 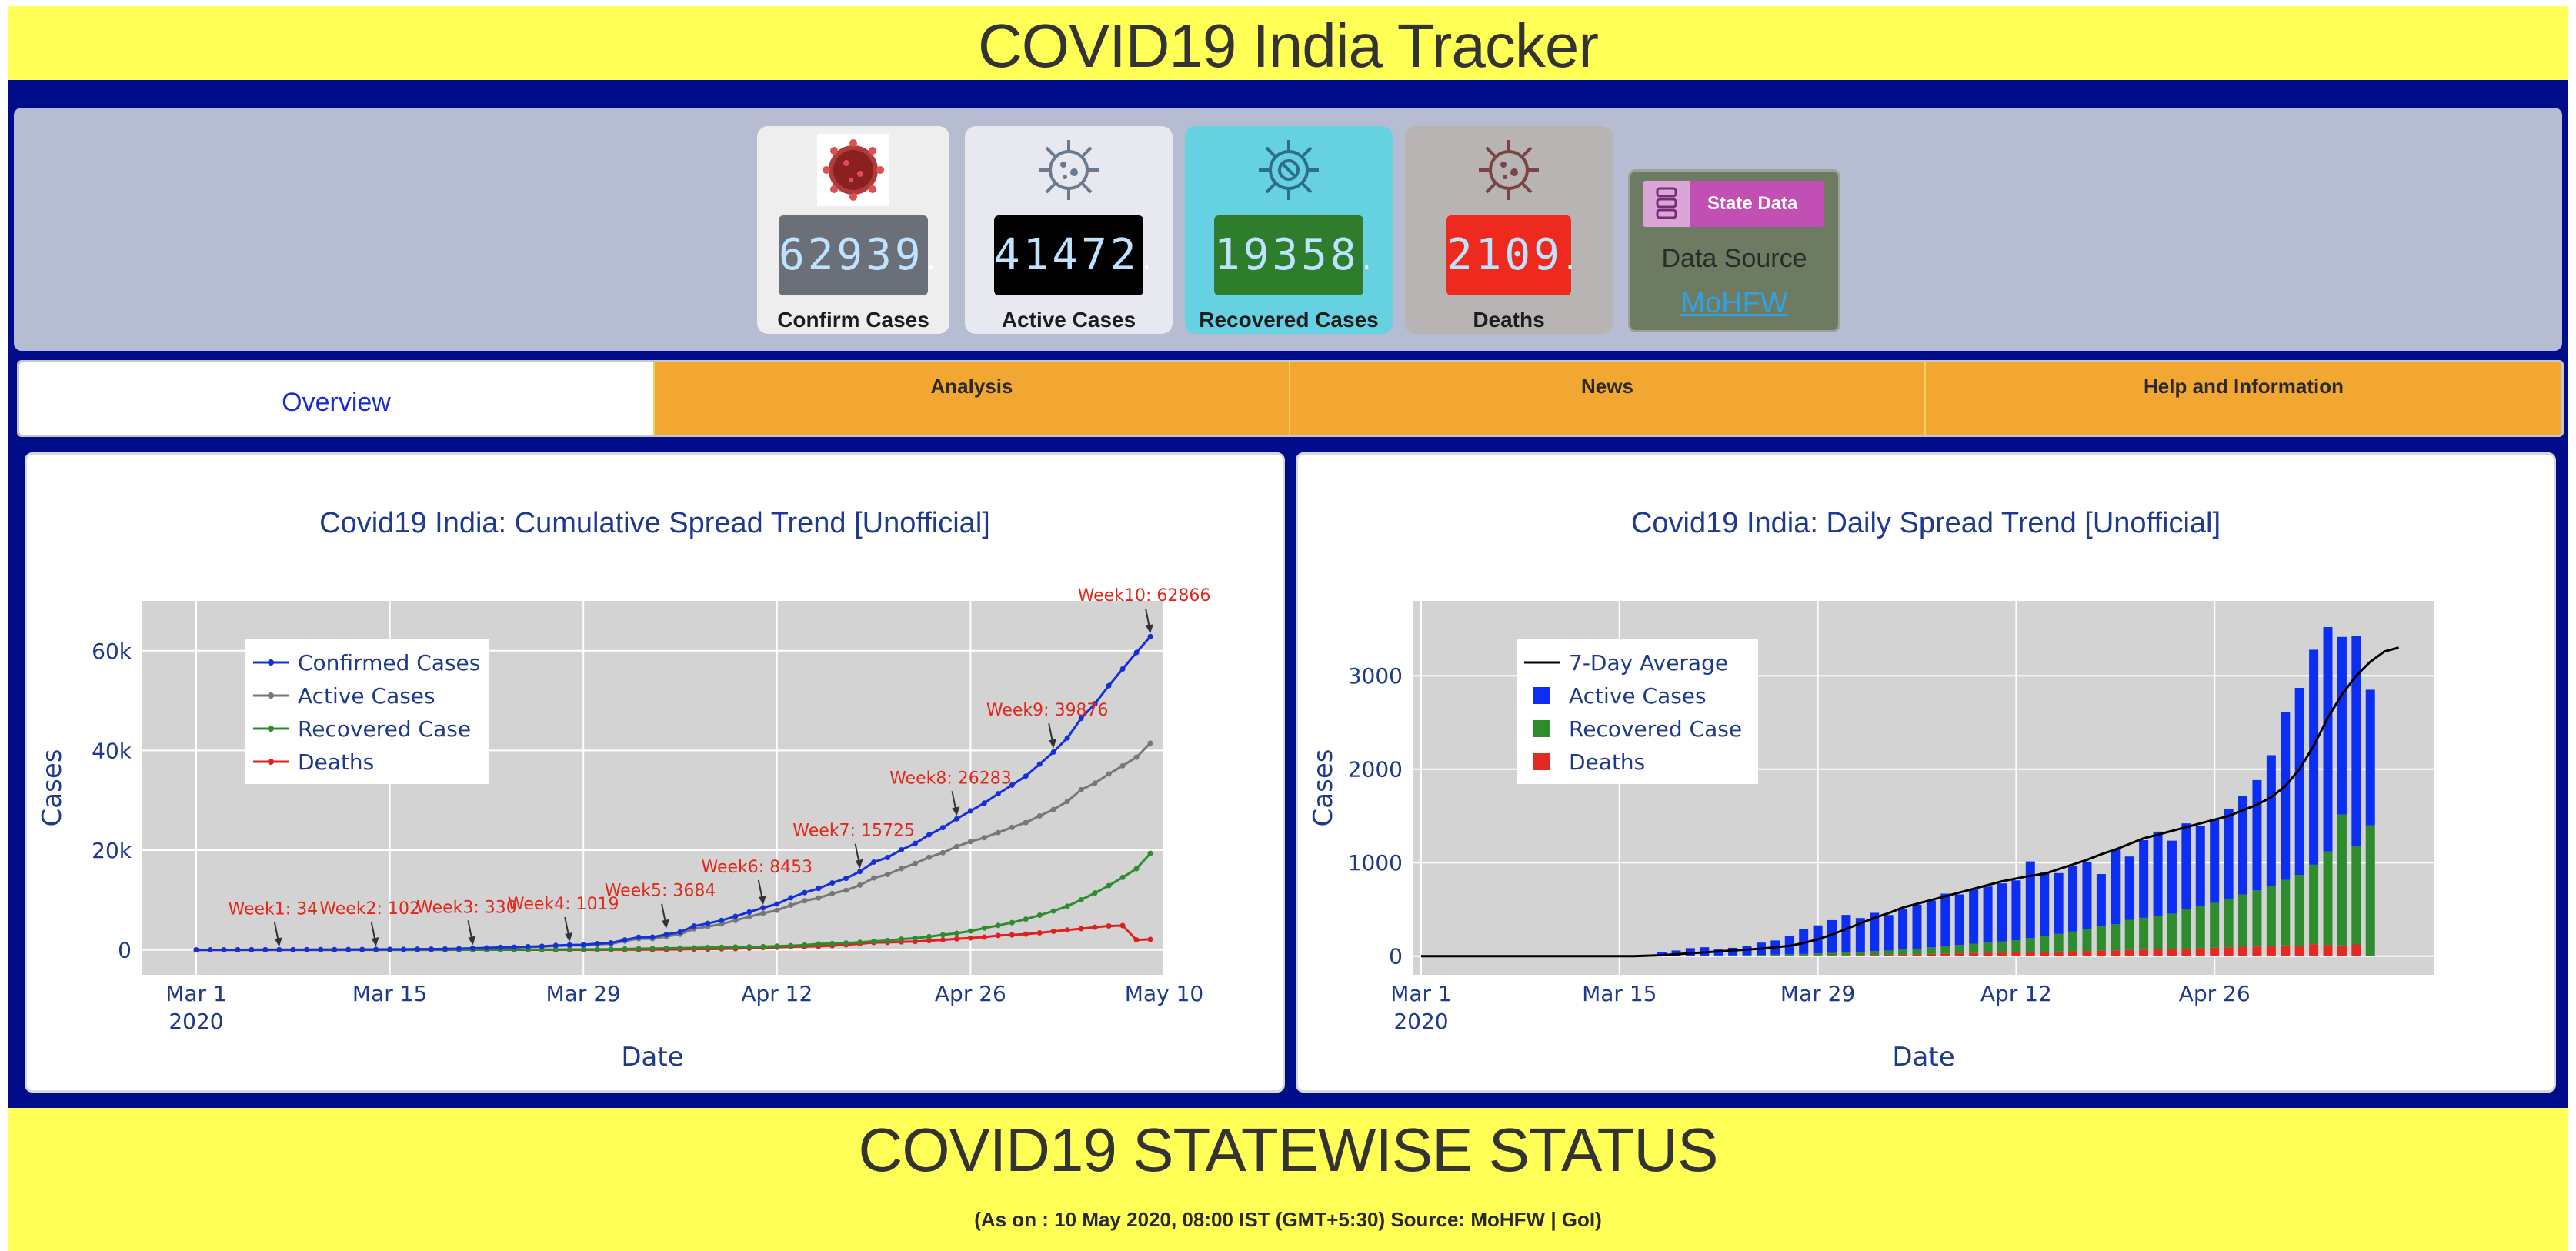 I want to click on data-source-card: State Data Data Source MoHFW, so click(x=1734, y=250).